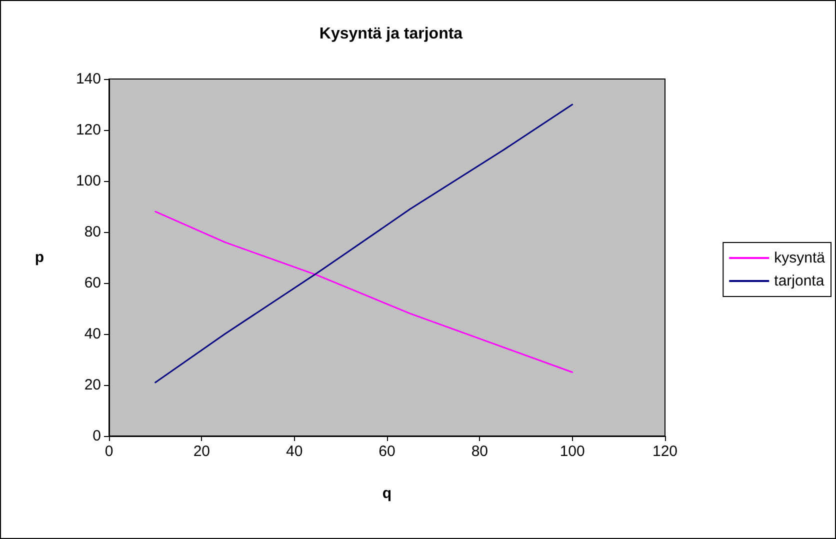 This screenshot has width=836, height=539. Describe the element at coordinates (387, 451) in the screenshot. I see `x-tick-label: 60` at that location.